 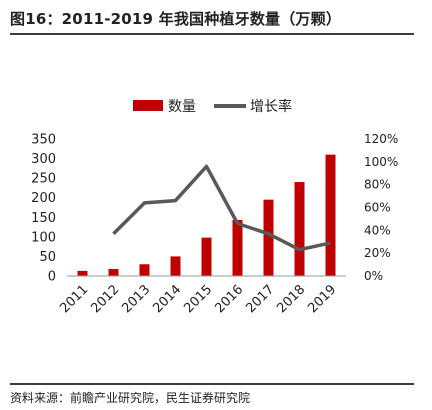 What do you see at coordinates (291, 299) in the screenshot?
I see `x-tick-label: 2018` at bounding box center [291, 299].